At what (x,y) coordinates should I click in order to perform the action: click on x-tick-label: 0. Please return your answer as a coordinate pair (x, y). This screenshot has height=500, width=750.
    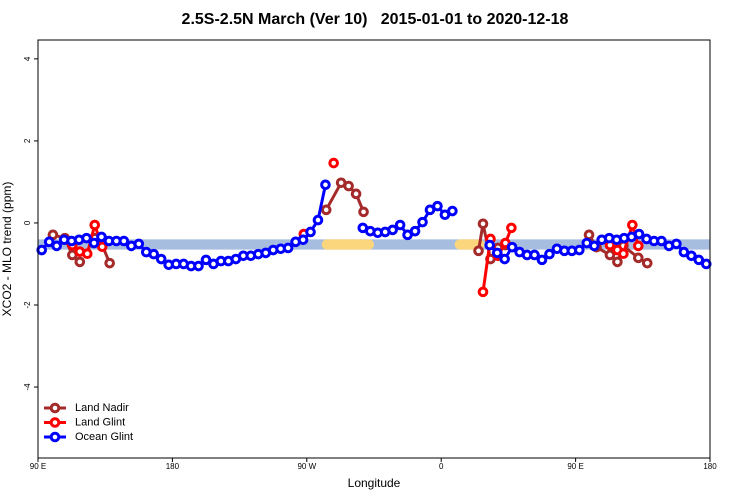
    Looking at the image, I should click on (441, 466).